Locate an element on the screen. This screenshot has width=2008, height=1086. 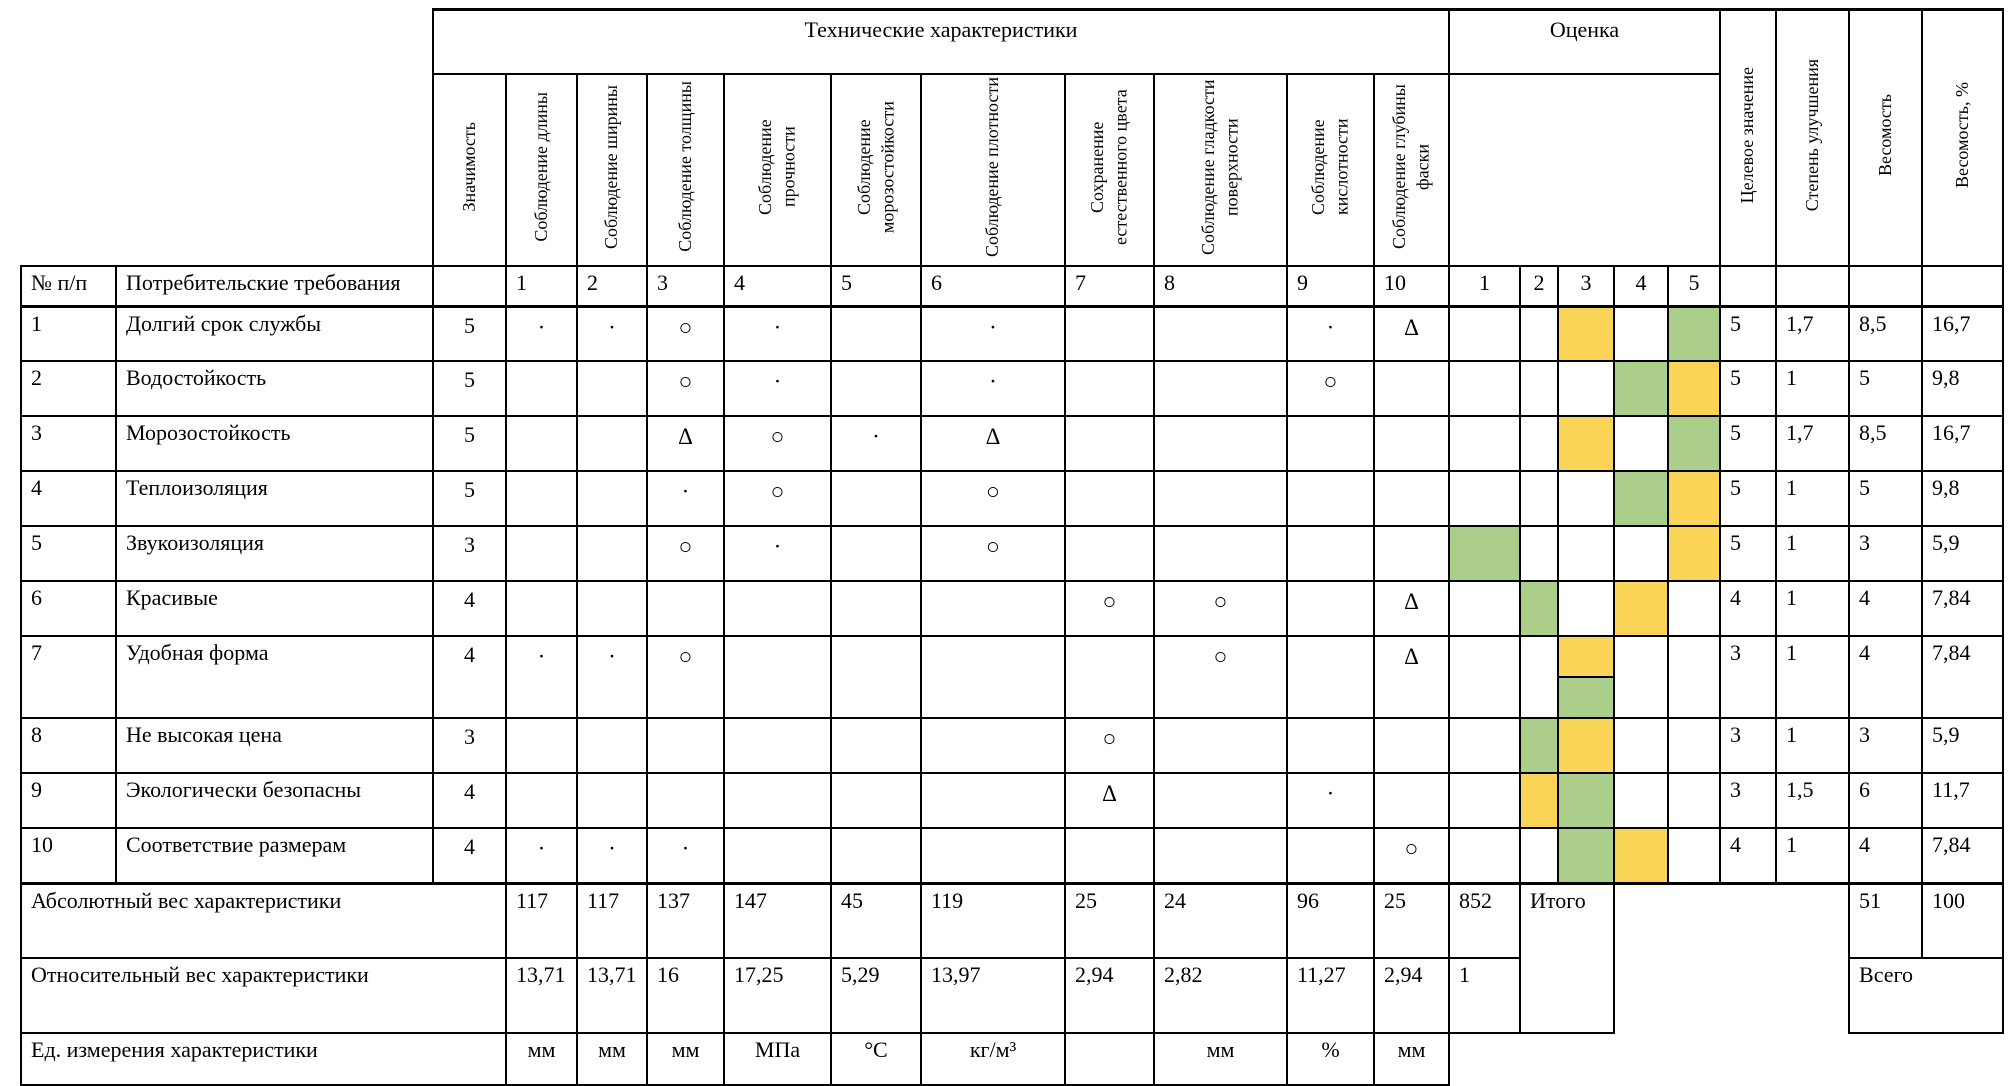
weight-pct-value: 7,84 is located at coordinates (1963, 677).